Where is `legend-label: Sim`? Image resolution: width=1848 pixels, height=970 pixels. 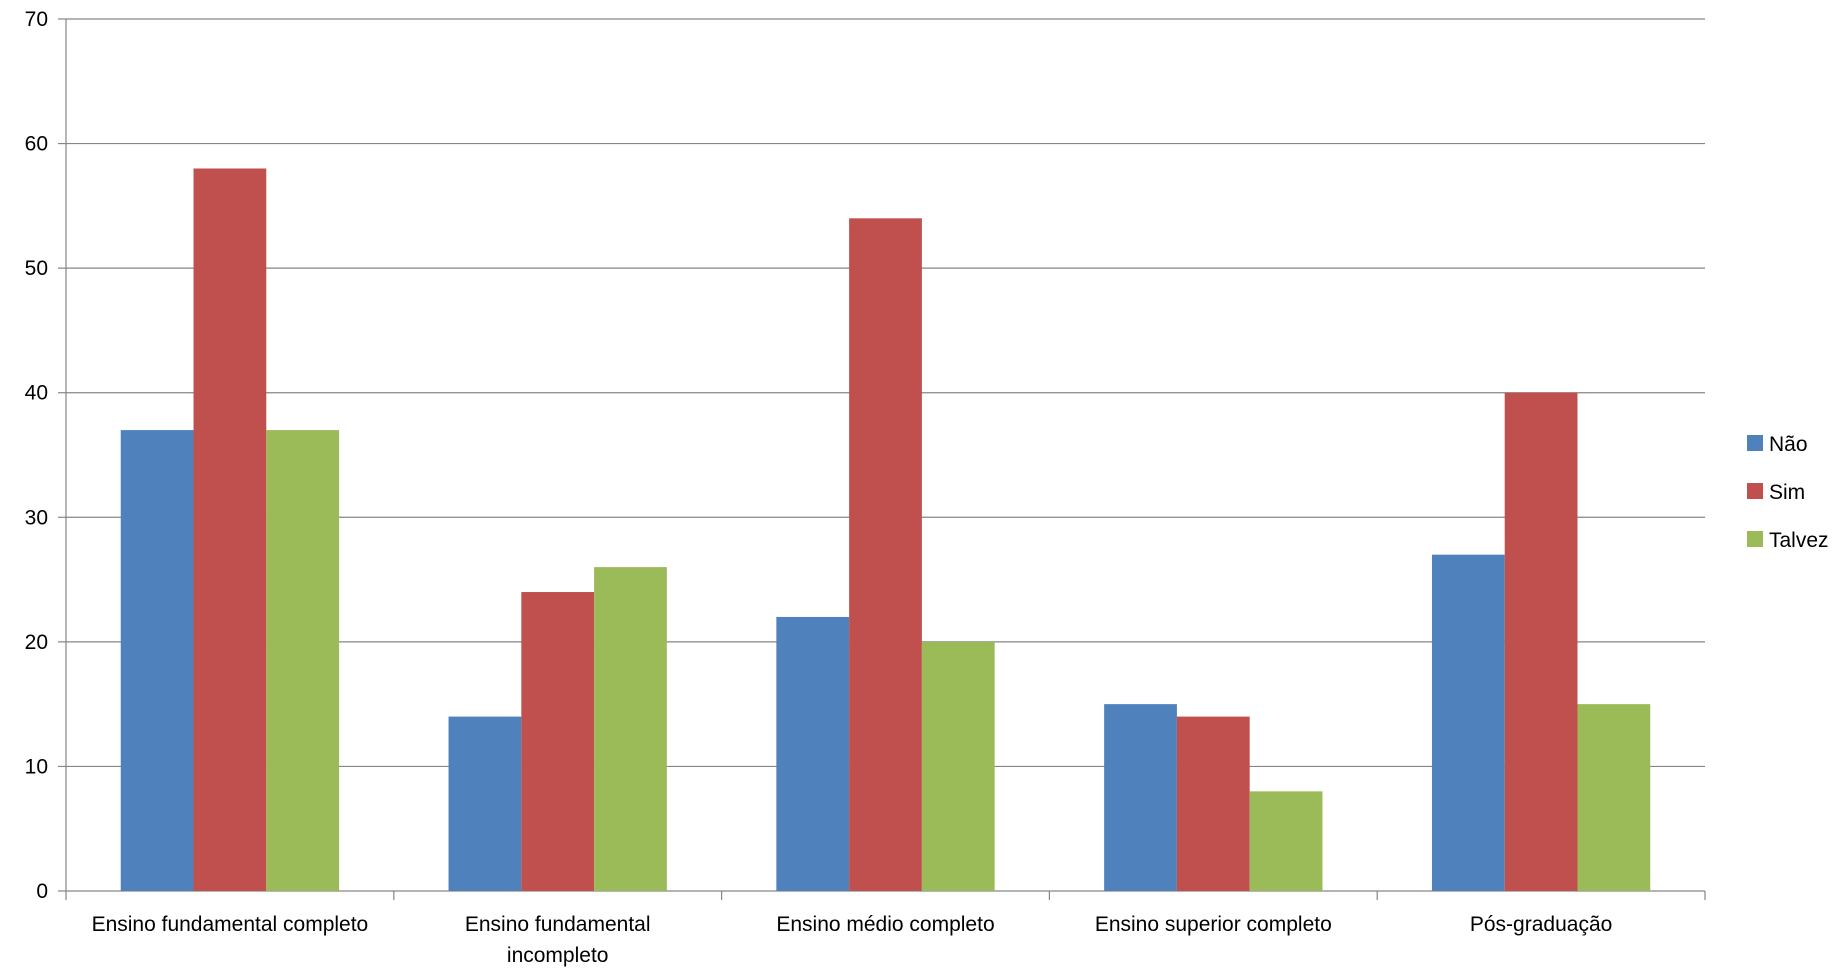
legend-label: Sim is located at coordinates (1787, 492).